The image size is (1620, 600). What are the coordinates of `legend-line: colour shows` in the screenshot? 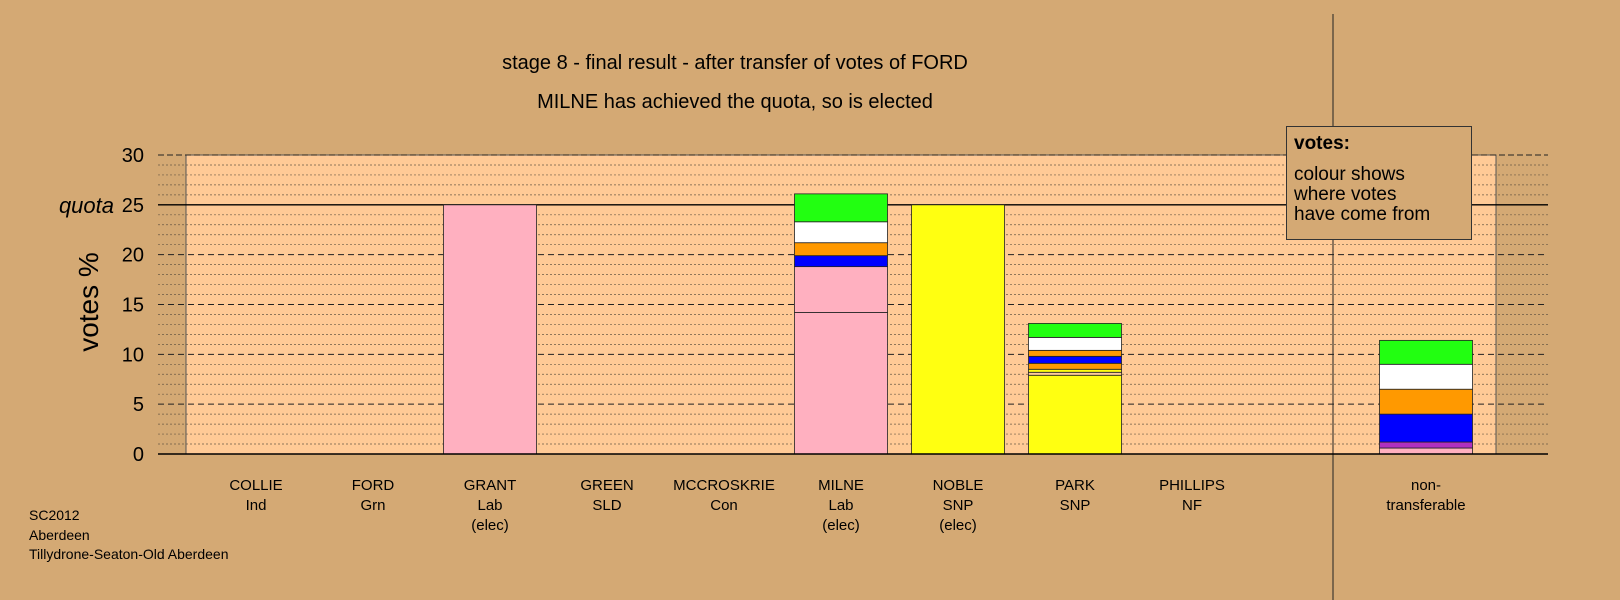 It's located at (1349, 174).